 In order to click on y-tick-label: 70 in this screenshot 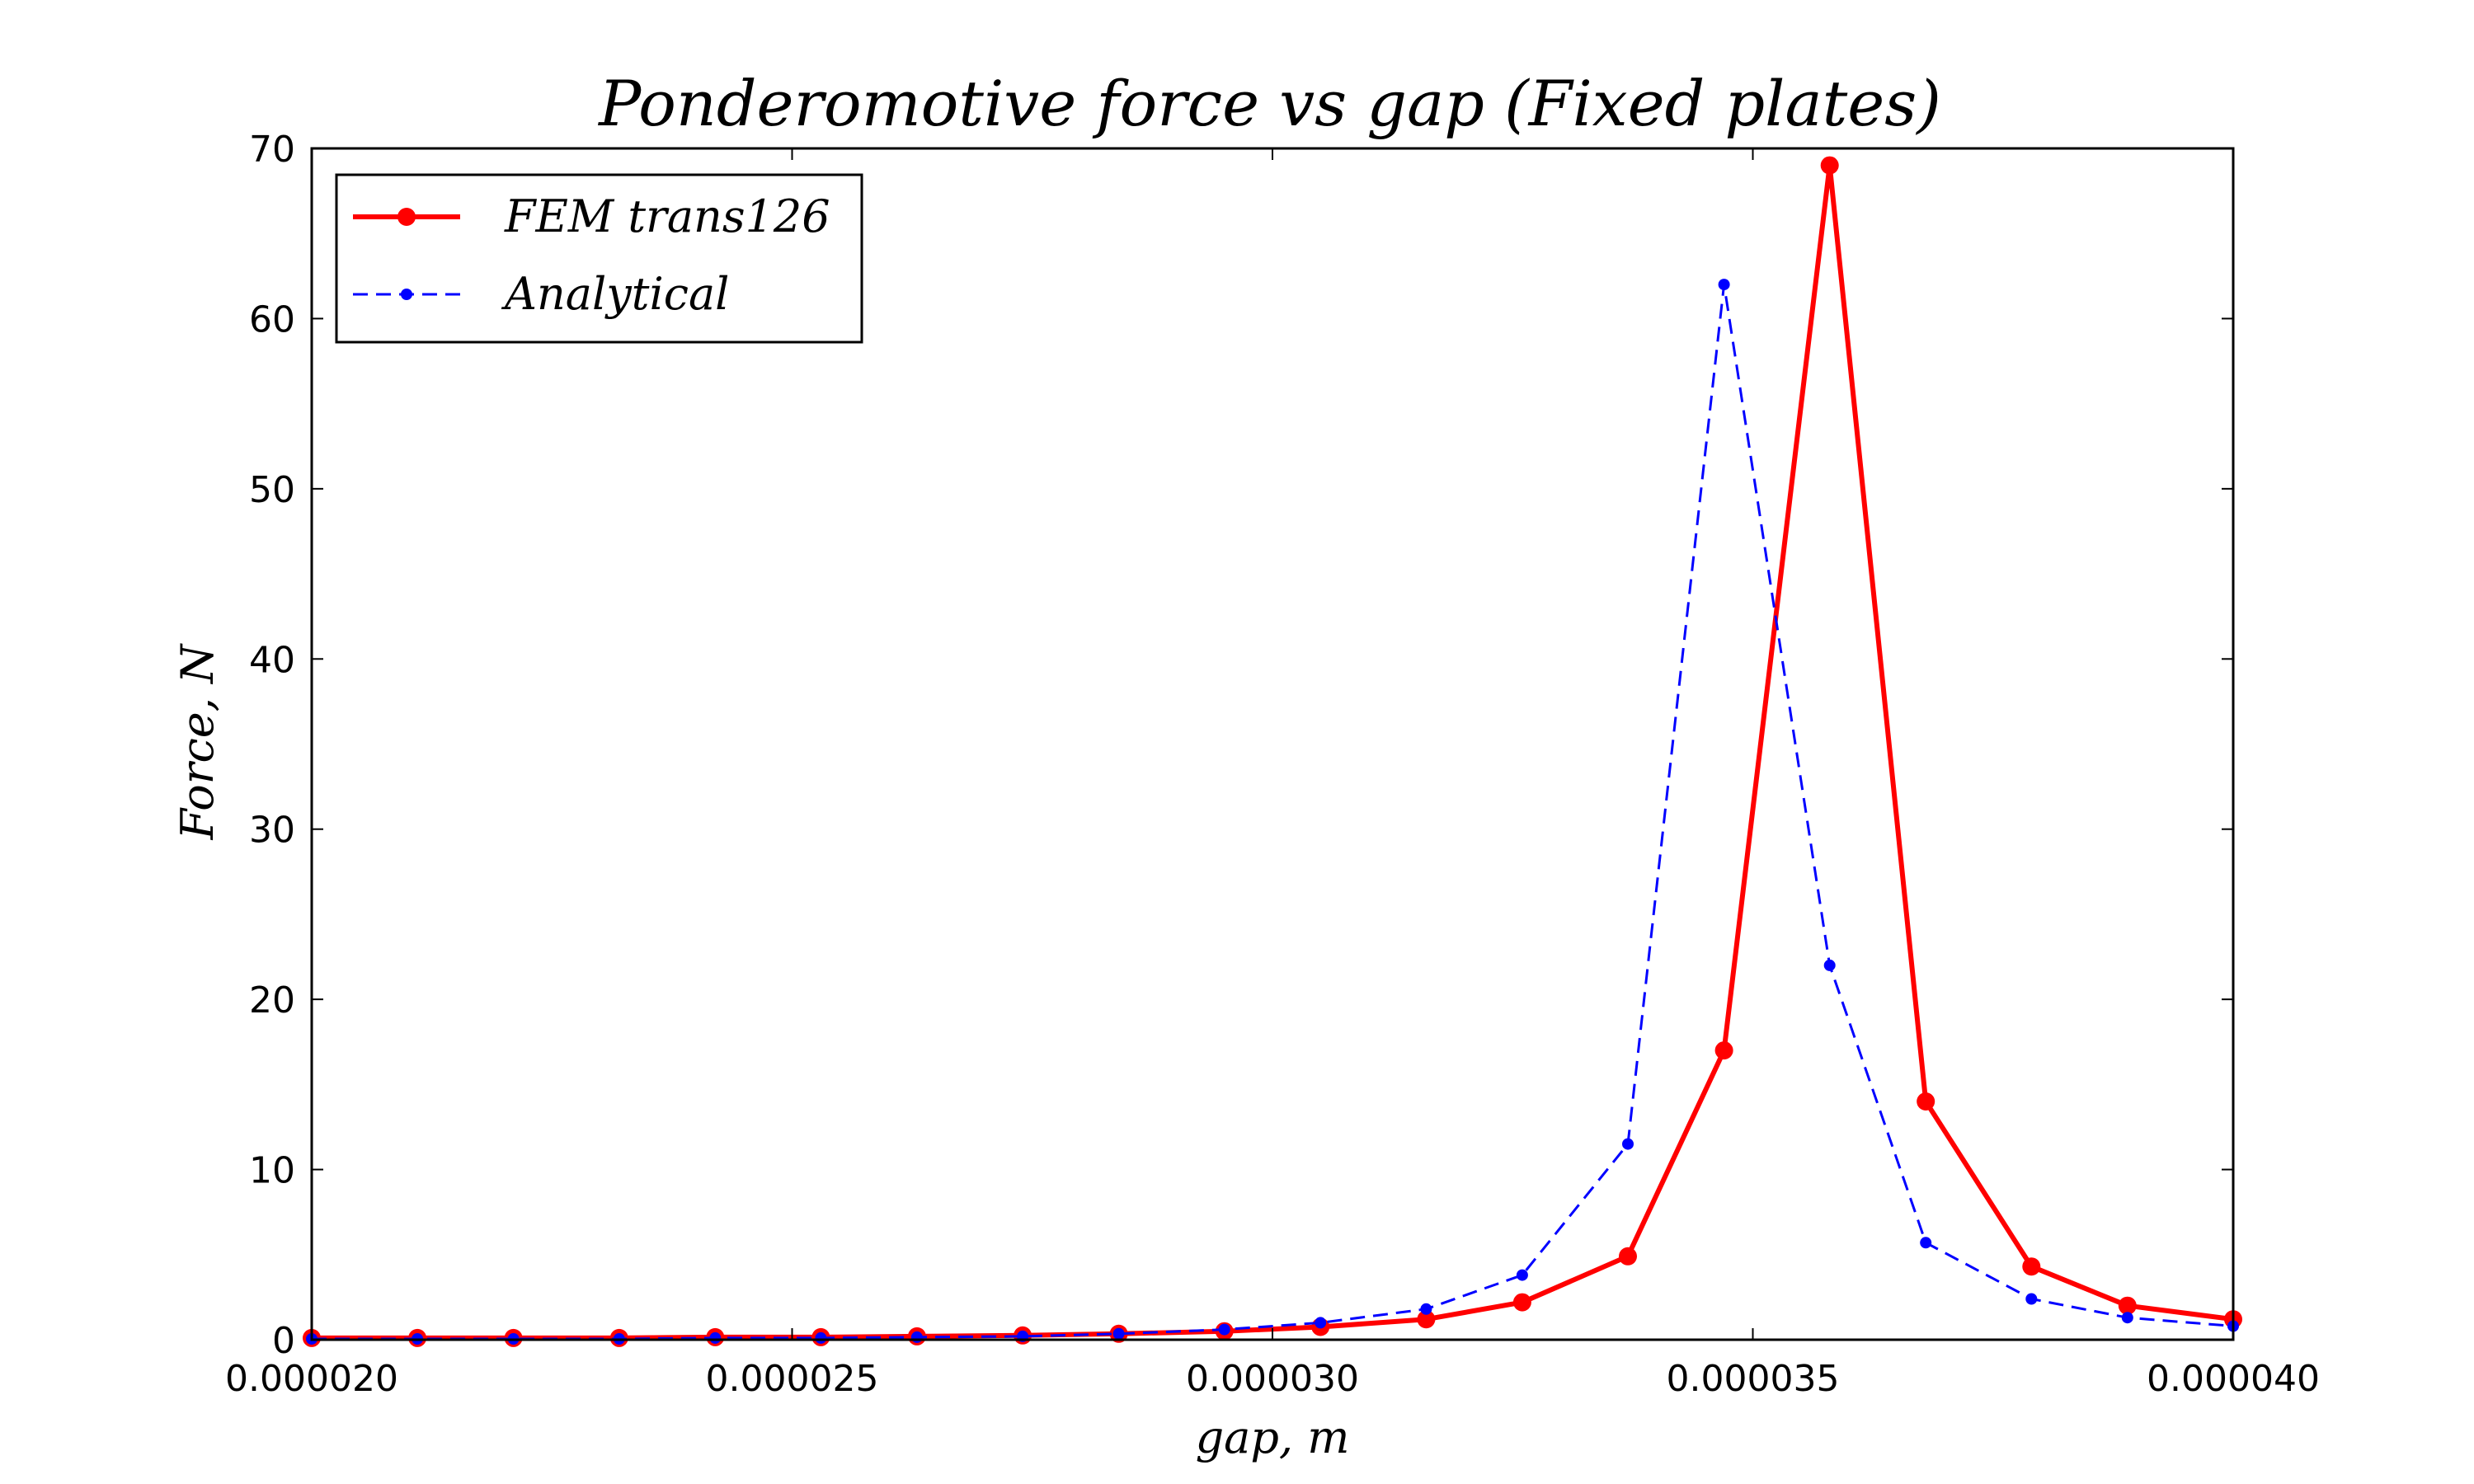, I will do `click(272, 150)`.